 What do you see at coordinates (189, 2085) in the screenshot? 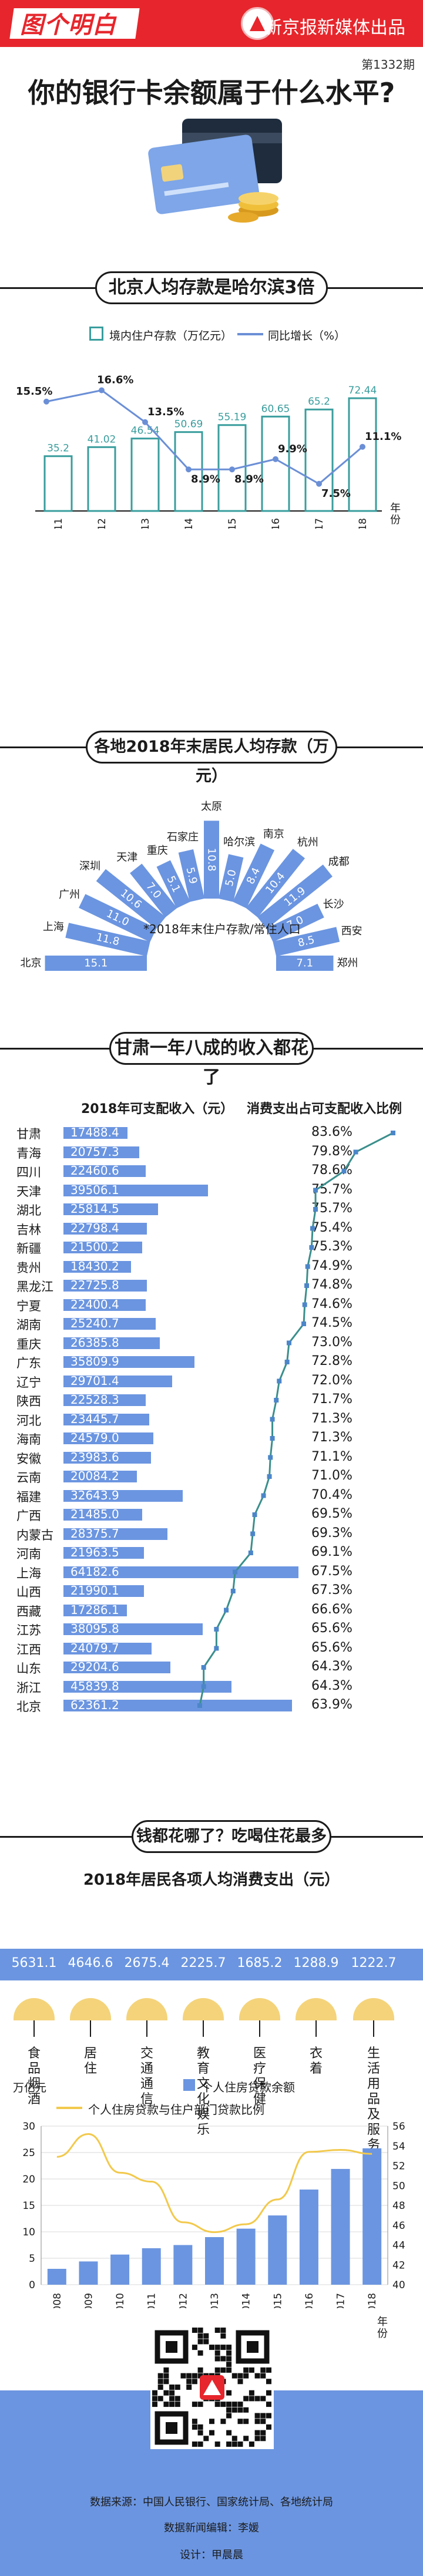
I see `loan-bar-legend-swatch` at bounding box center [189, 2085].